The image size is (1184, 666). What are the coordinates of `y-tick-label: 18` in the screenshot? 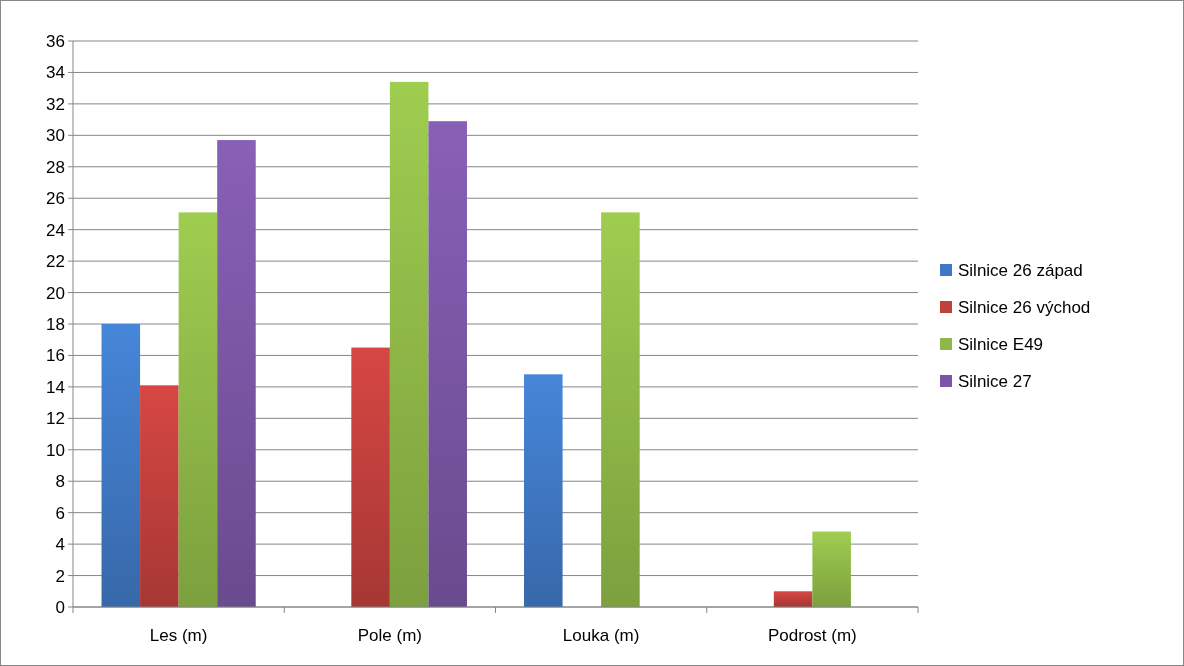 It's located at (55, 324).